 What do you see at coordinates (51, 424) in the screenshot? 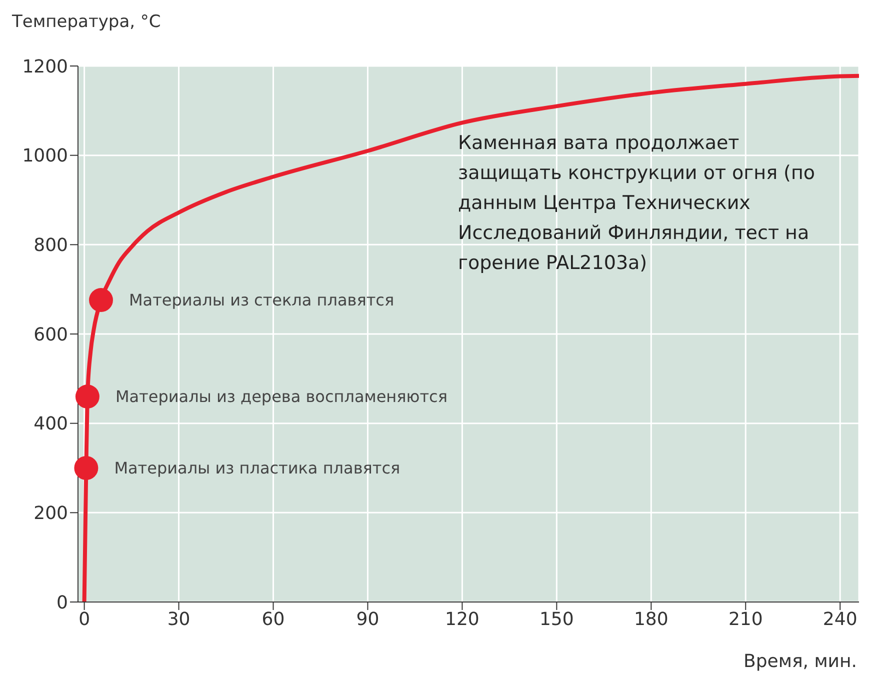
I see `y-tick-label: 400` at bounding box center [51, 424].